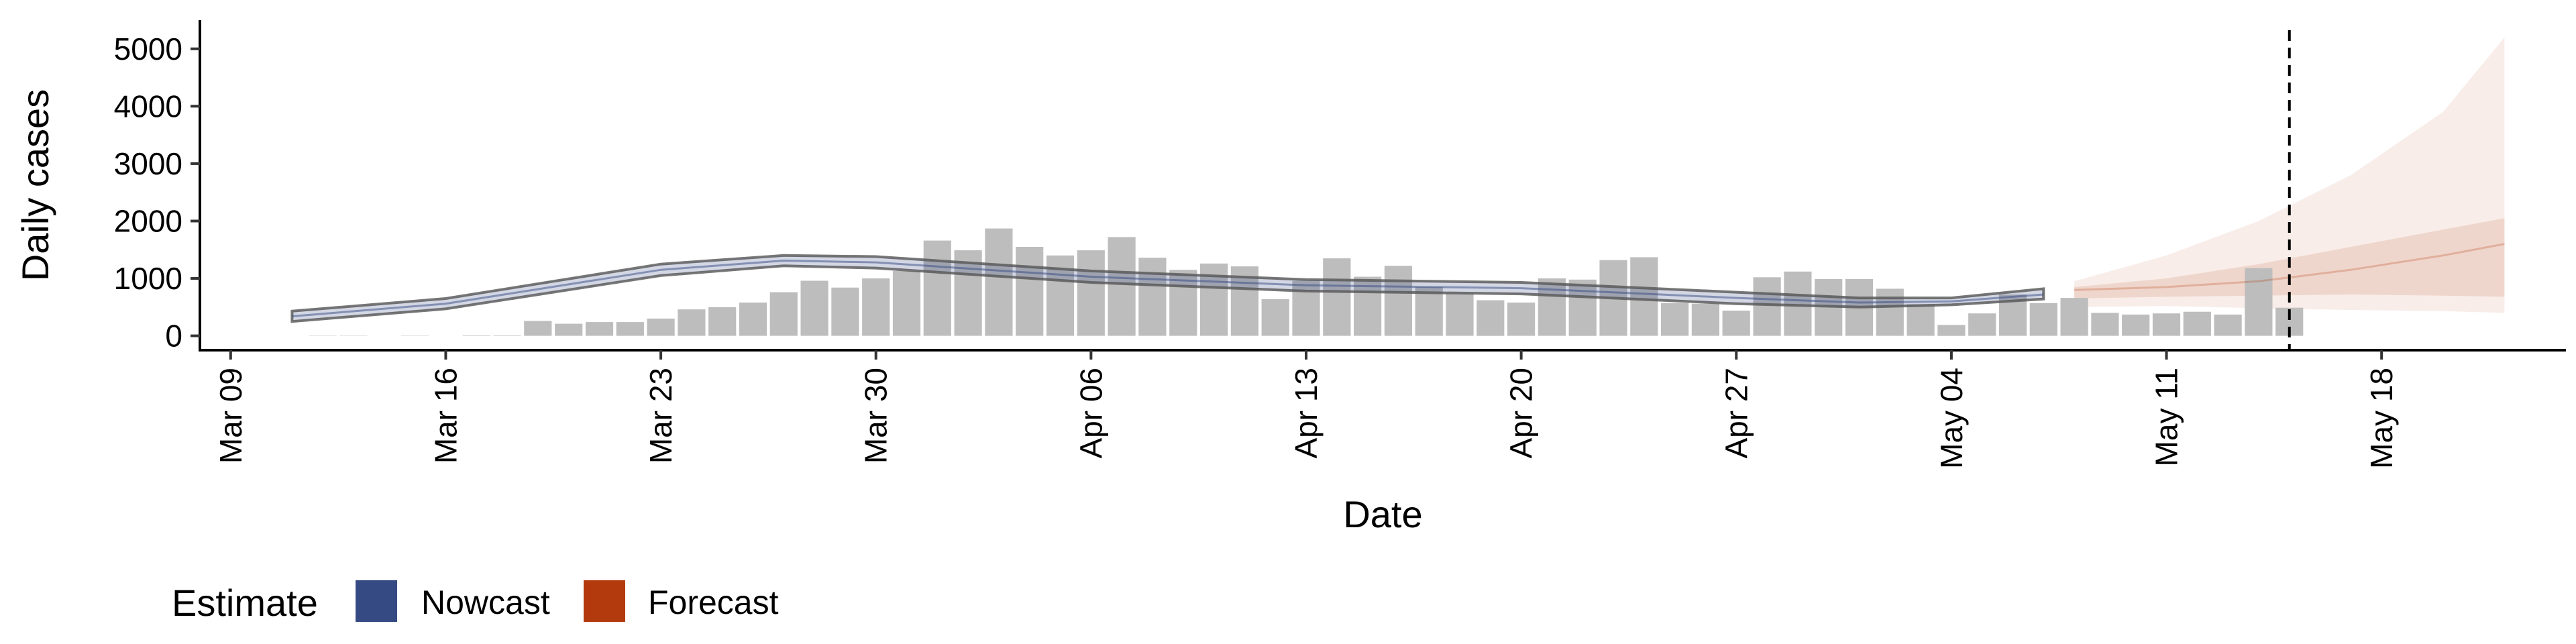 This screenshot has height=644, width=2576. Describe the element at coordinates (1736, 413) in the screenshot. I see `x-tick-label-2020-04-27: Apr 27` at that location.